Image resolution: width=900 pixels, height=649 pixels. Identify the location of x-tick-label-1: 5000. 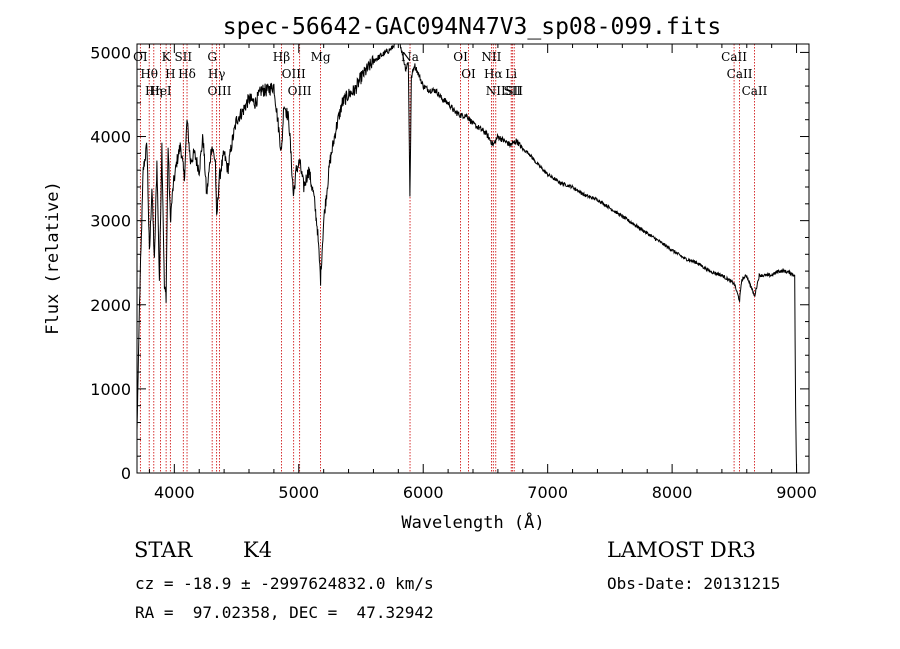
(298, 492).